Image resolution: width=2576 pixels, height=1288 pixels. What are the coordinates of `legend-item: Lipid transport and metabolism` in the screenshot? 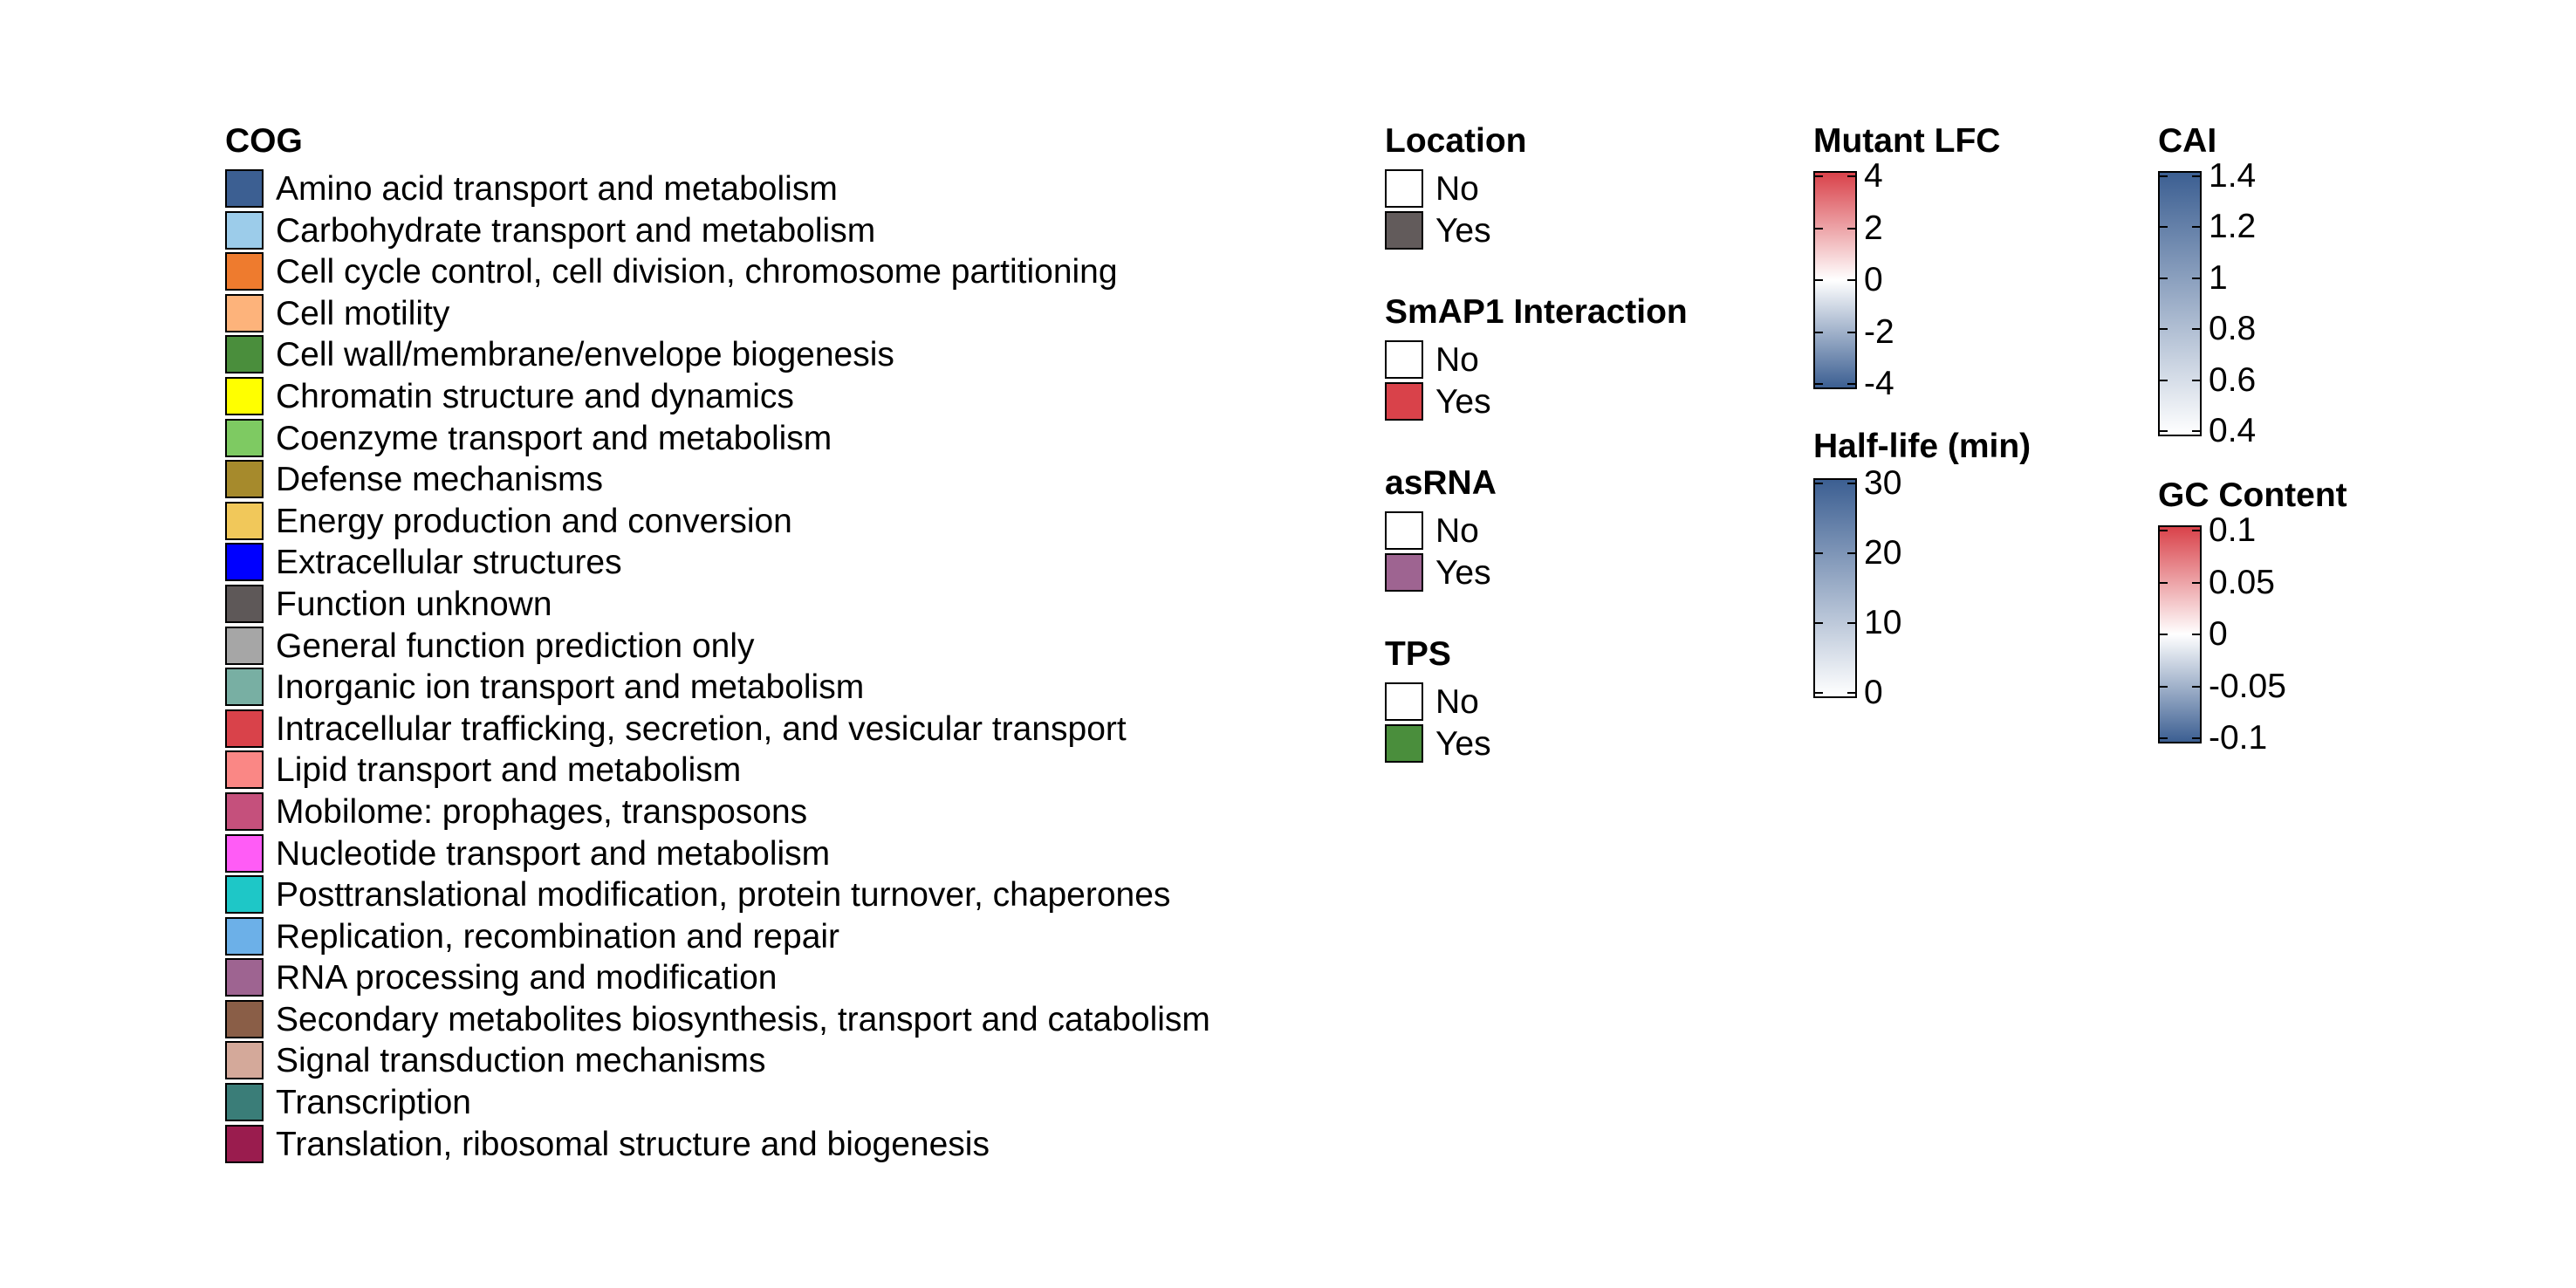 It's located at (264, 771).